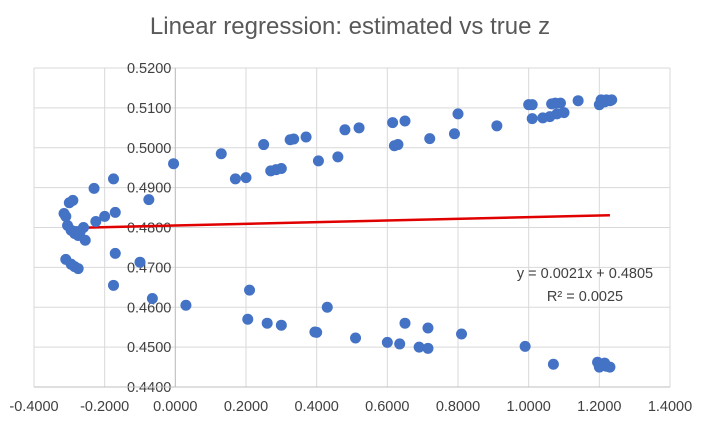 The width and height of the screenshot is (710, 429). Describe the element at coordinates (149, 189) in the screenshot. I see `y-tick-label: 0.4900` at that location.